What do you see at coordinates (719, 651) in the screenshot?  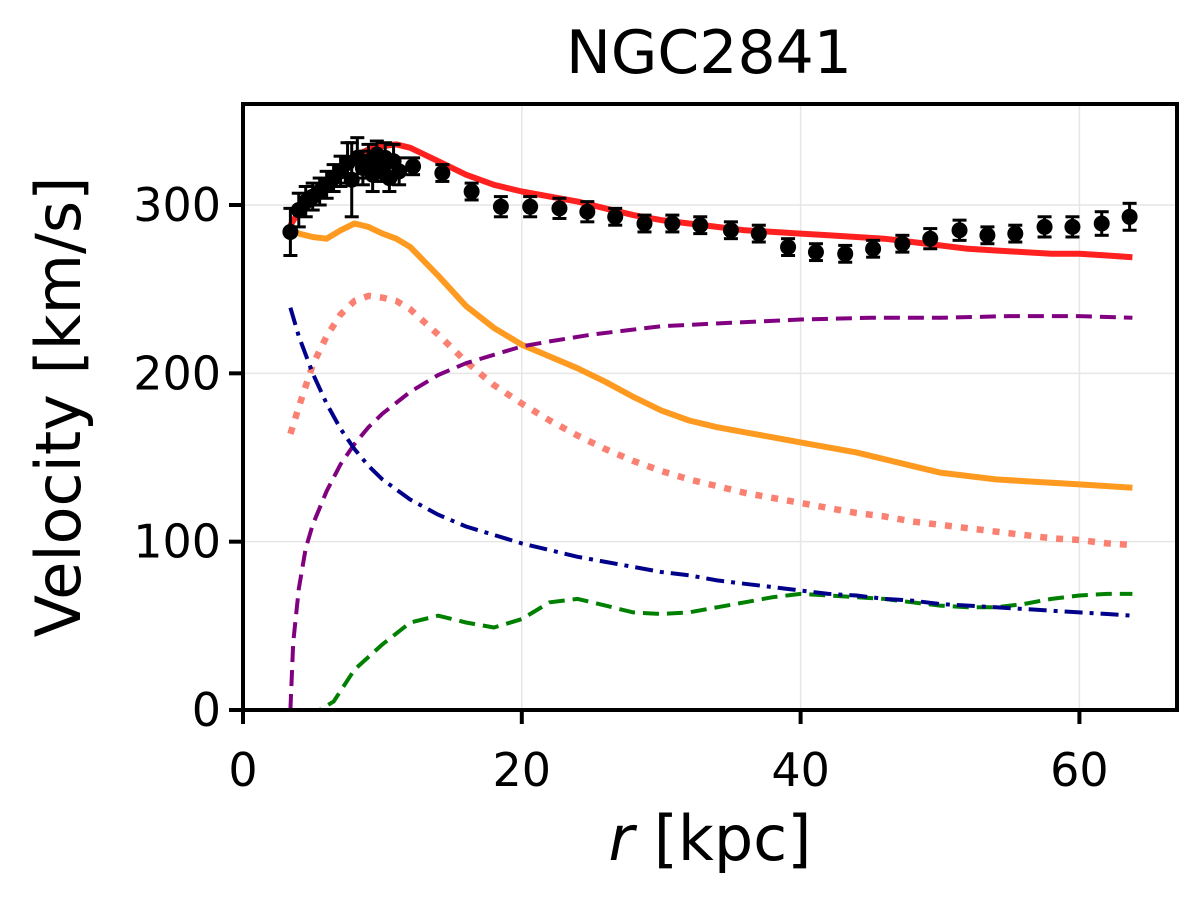 I see `series-line-gas` at bounding box center [719, 651].